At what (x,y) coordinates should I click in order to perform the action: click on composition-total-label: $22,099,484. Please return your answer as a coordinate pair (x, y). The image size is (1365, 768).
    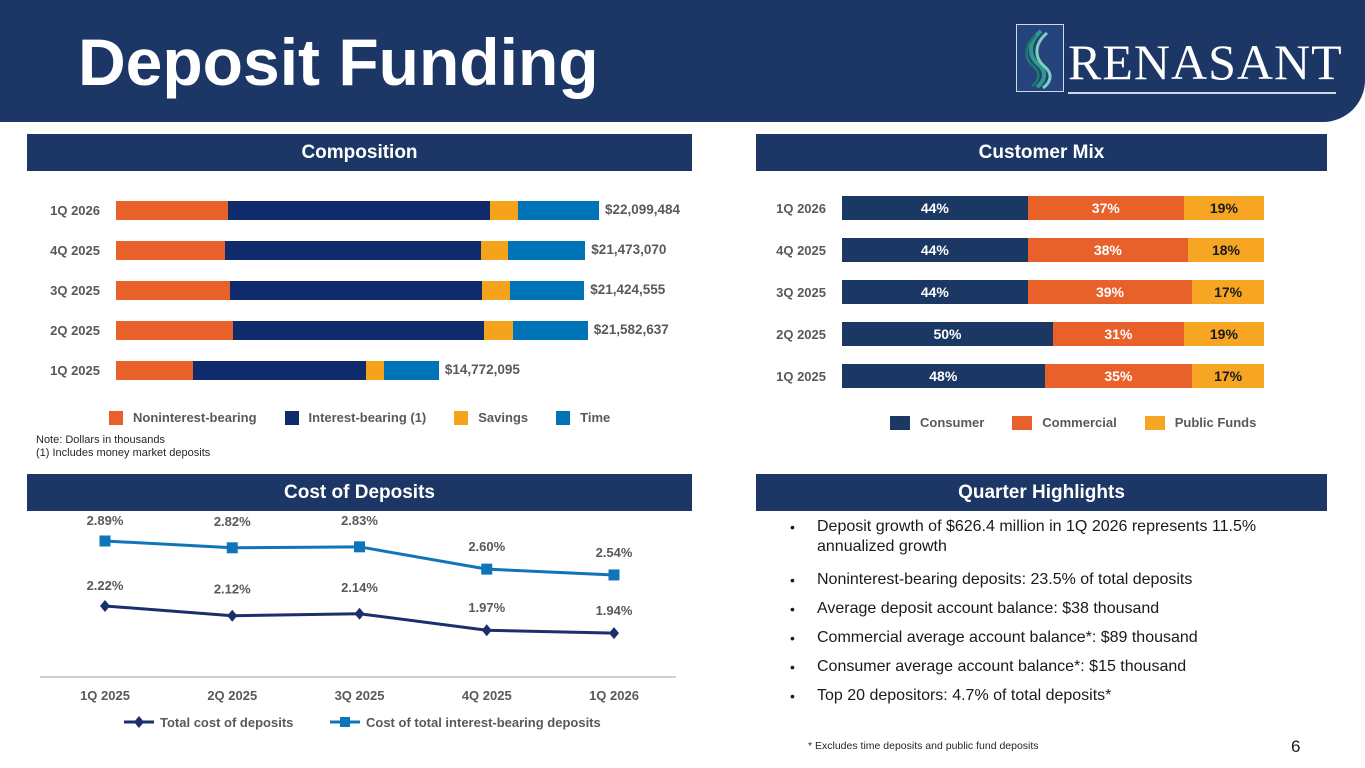
    Looking at the image, I should click on (642, 209).